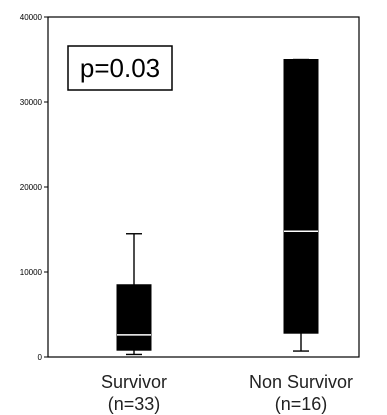 This screenshot has width=387, height=415. What do you see at coordinates (31, 187) in the screenshot?
I see `y-tick-label: 20000` at bounding box center [31, 187].